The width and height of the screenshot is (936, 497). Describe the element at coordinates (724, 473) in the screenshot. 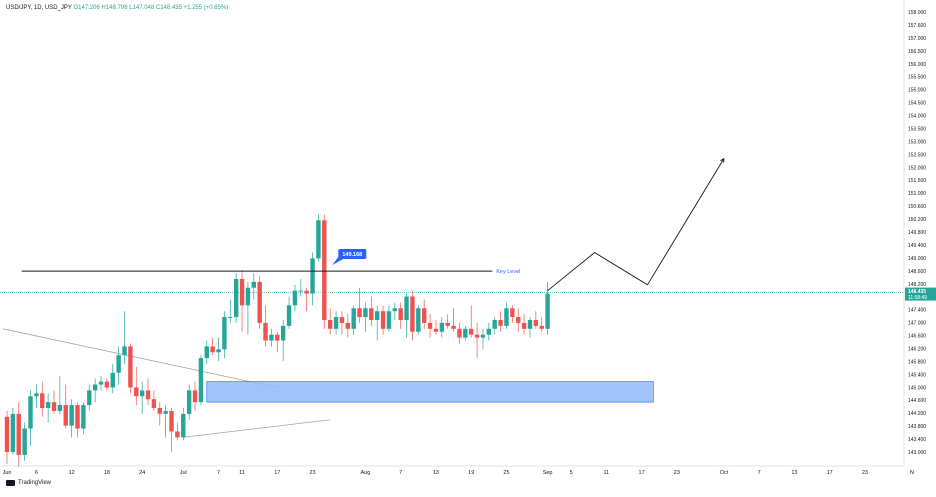

I see `x-tick-label: Oct` at that location.